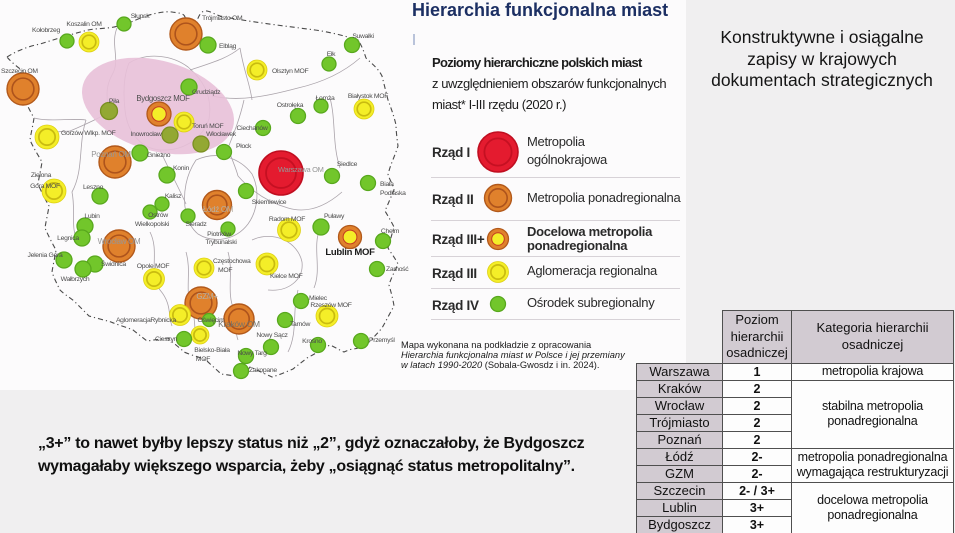 This screenshot has height=533, width=955. Describe the element at coordinates (45, 255) in the screenshot. I see `svg-text: Jelenia Góra` at that location.